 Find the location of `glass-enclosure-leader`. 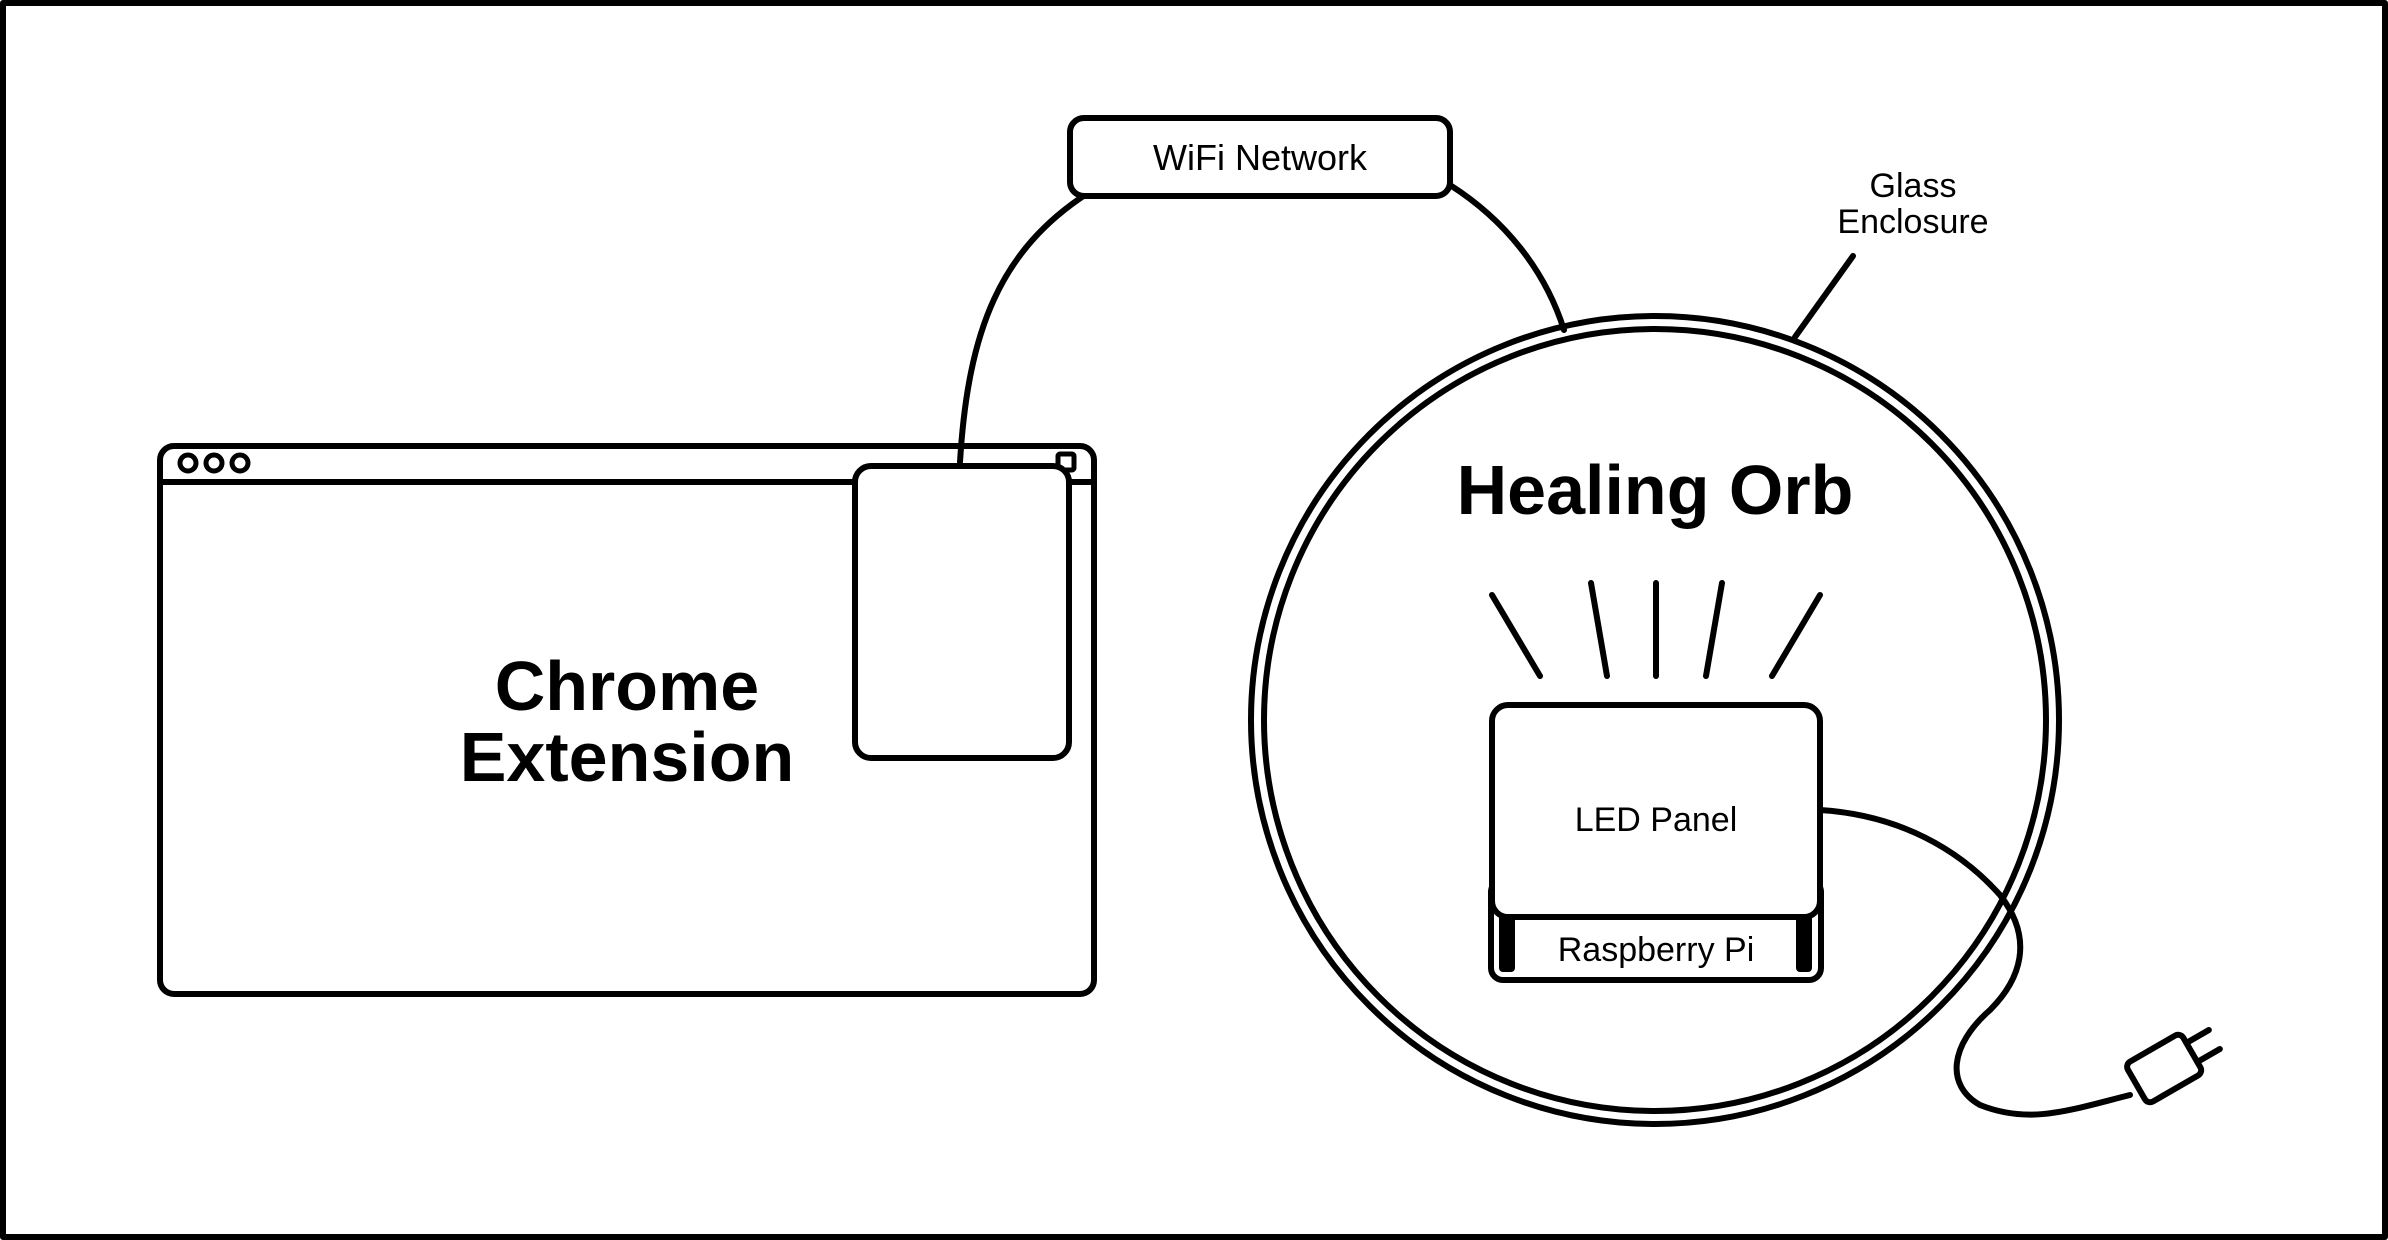

glass-enclosure-leader is located at coordinates (1824, 296).